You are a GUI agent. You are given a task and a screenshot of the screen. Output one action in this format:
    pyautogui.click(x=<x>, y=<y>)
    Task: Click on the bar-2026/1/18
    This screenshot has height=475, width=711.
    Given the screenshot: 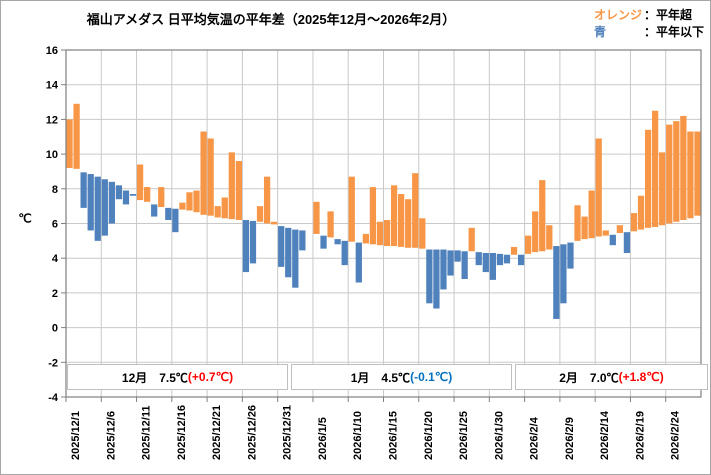 What is the action you would take?
    pyautogui.click(x=408, y=223)
    